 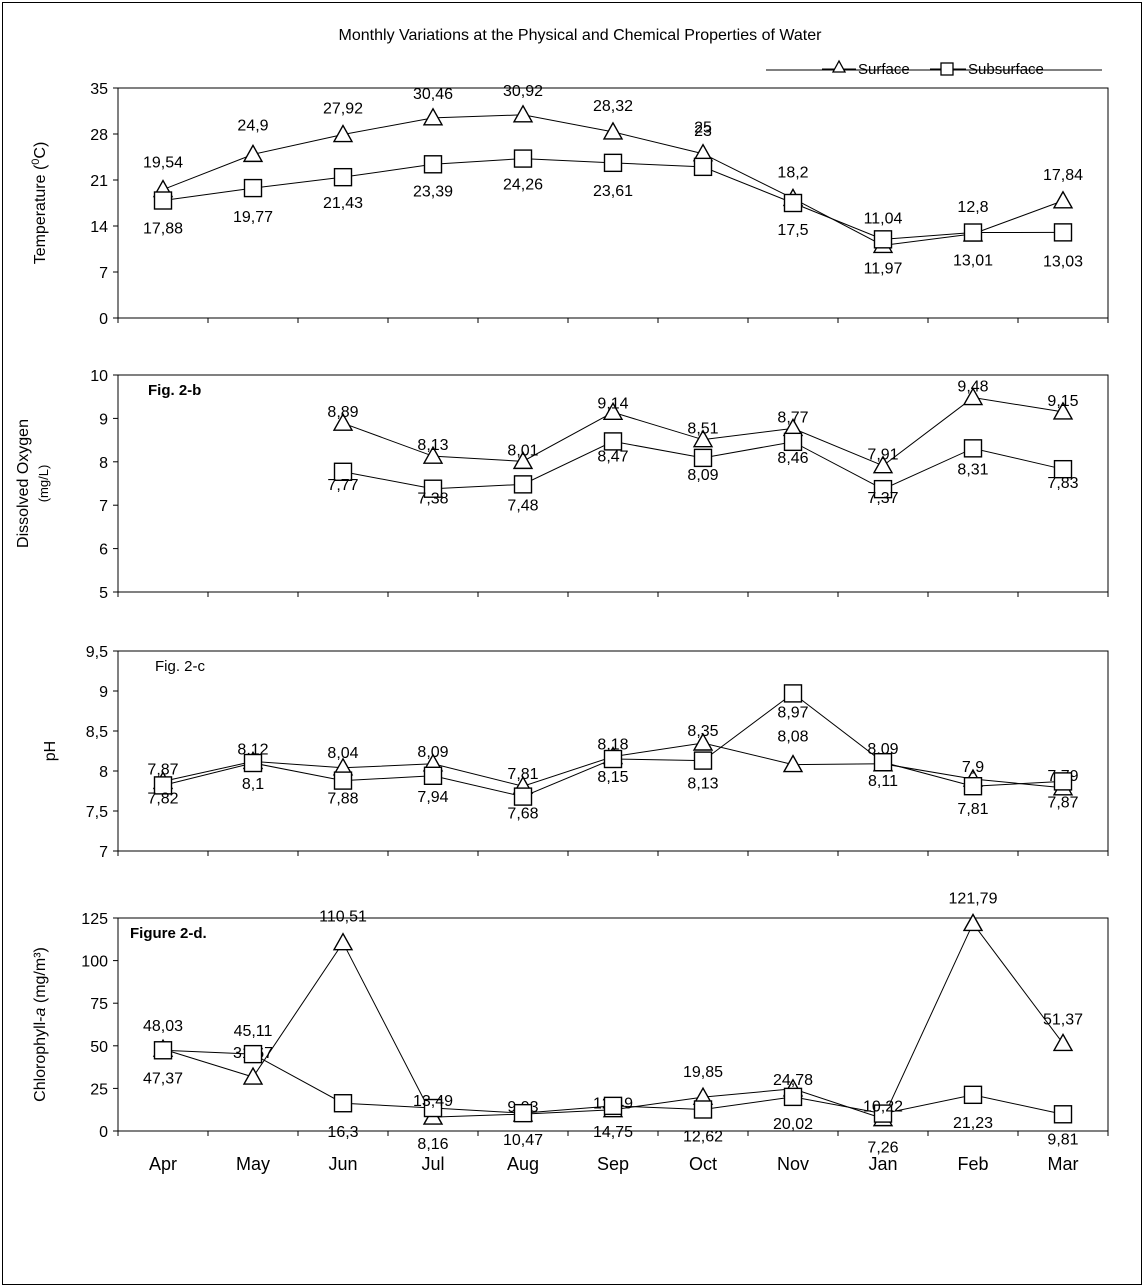 I want to click on y-tick-label: 8,5, so click(x=97, y=732).